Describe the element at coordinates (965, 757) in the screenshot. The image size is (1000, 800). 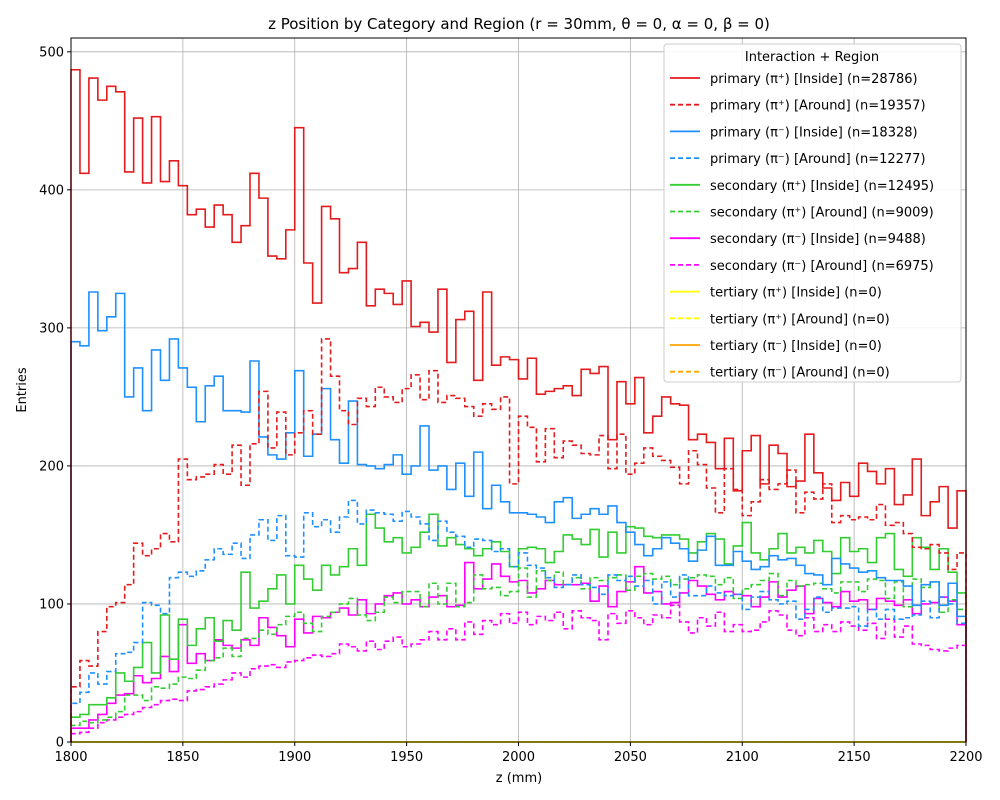
I see `x-tick-label: 2200` at that location.